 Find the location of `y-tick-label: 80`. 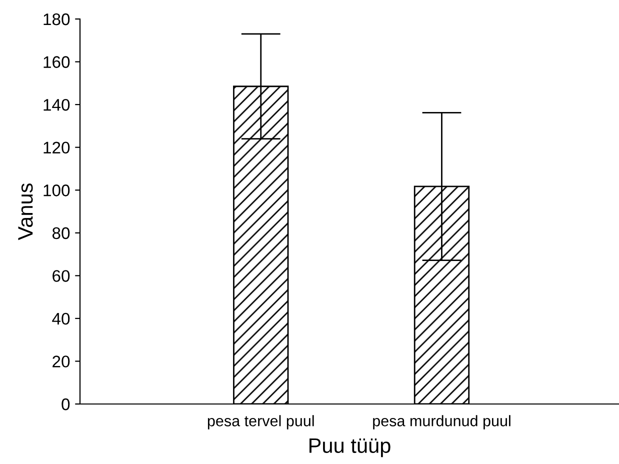

y-tick-label: 80 is located at coordinates (61, 233).